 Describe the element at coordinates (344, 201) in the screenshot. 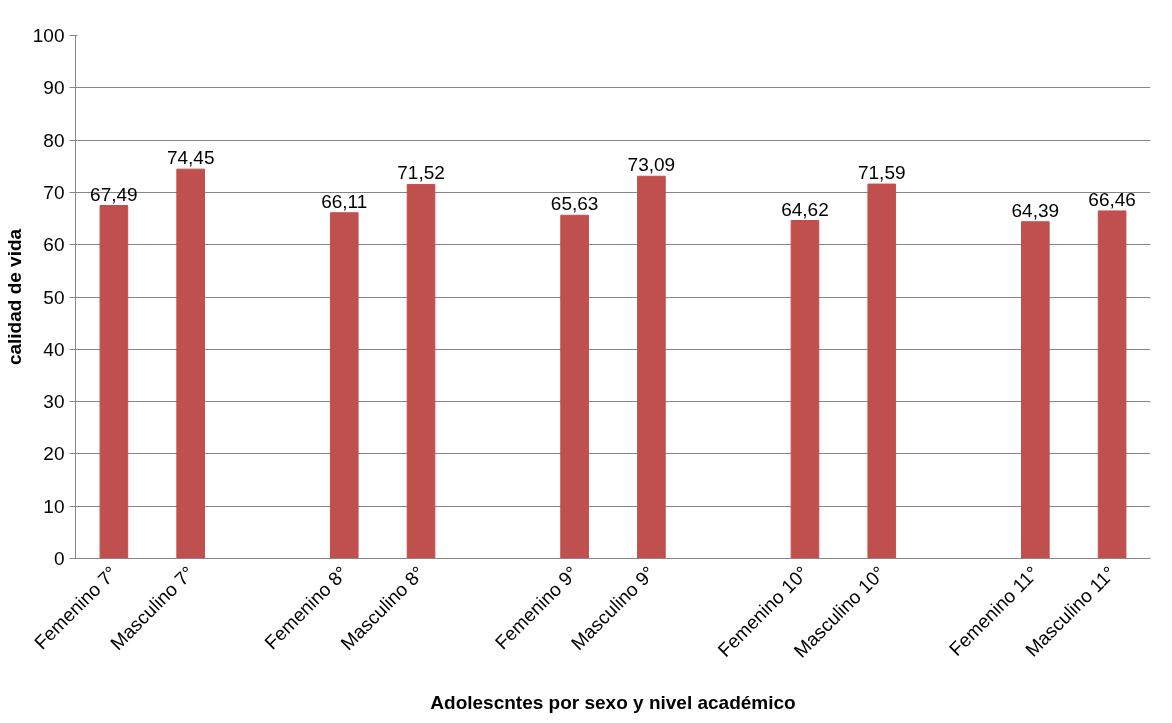

I see `data-label: 66,11` at that location.